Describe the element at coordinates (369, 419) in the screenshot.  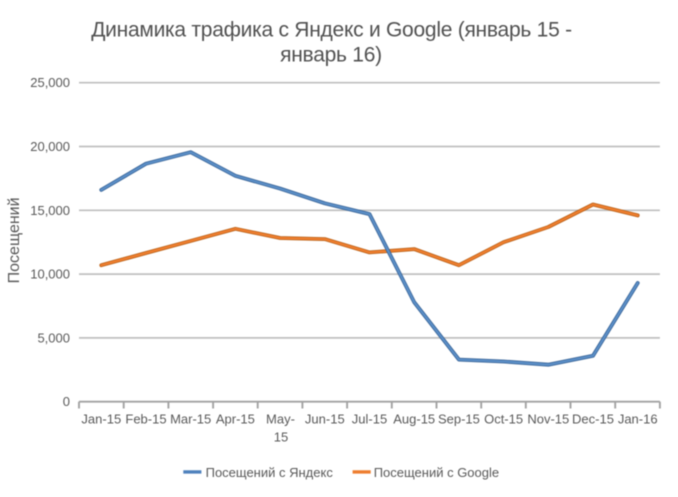
I see `svg-text: Jul-15` at that location.